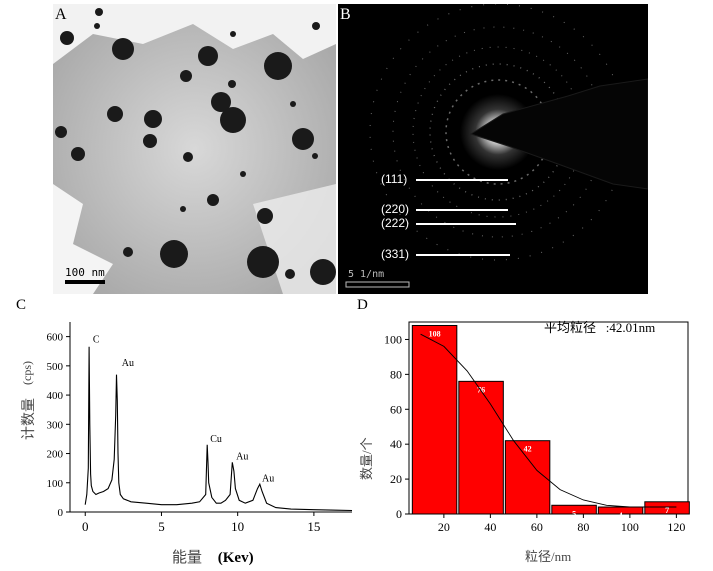  I want to click on eds-ytick-label: 100, so click(55, 484).